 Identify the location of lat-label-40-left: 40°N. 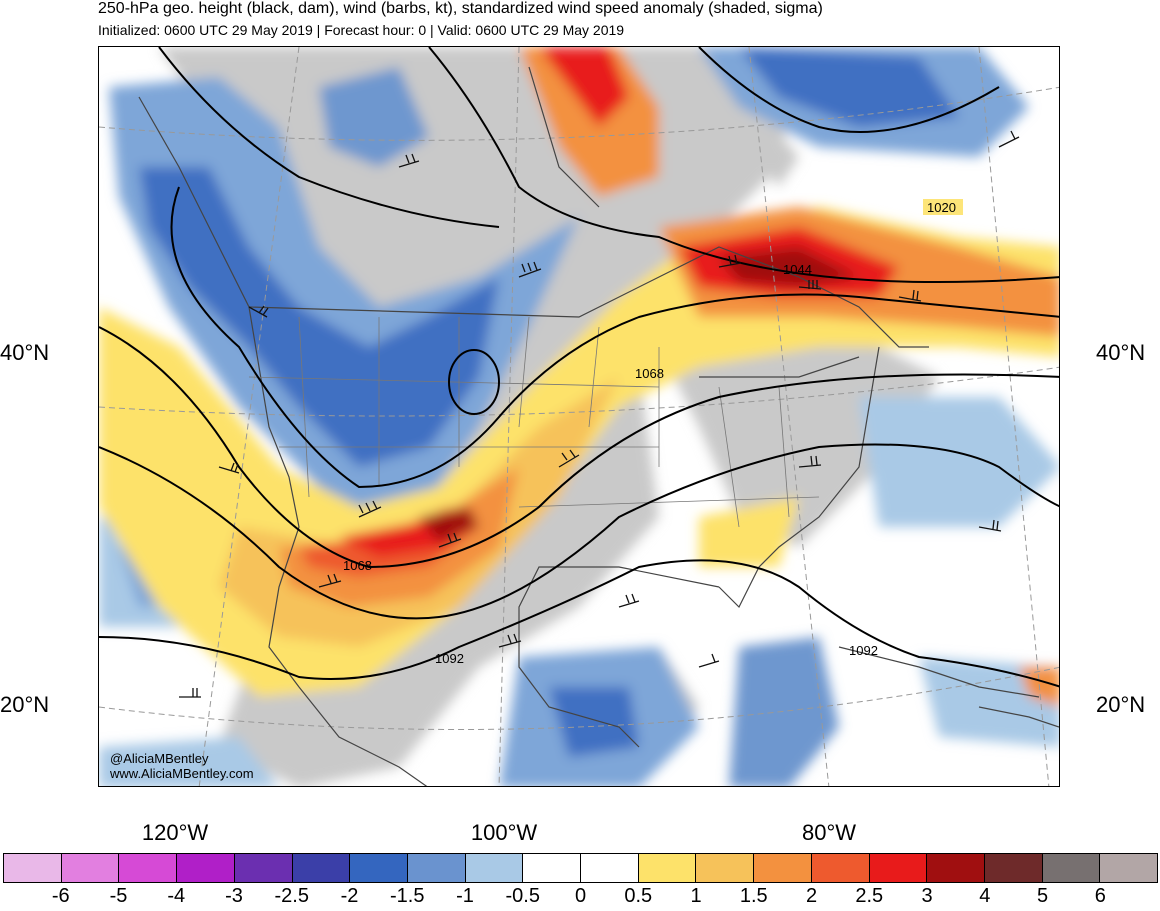
(25, 352).